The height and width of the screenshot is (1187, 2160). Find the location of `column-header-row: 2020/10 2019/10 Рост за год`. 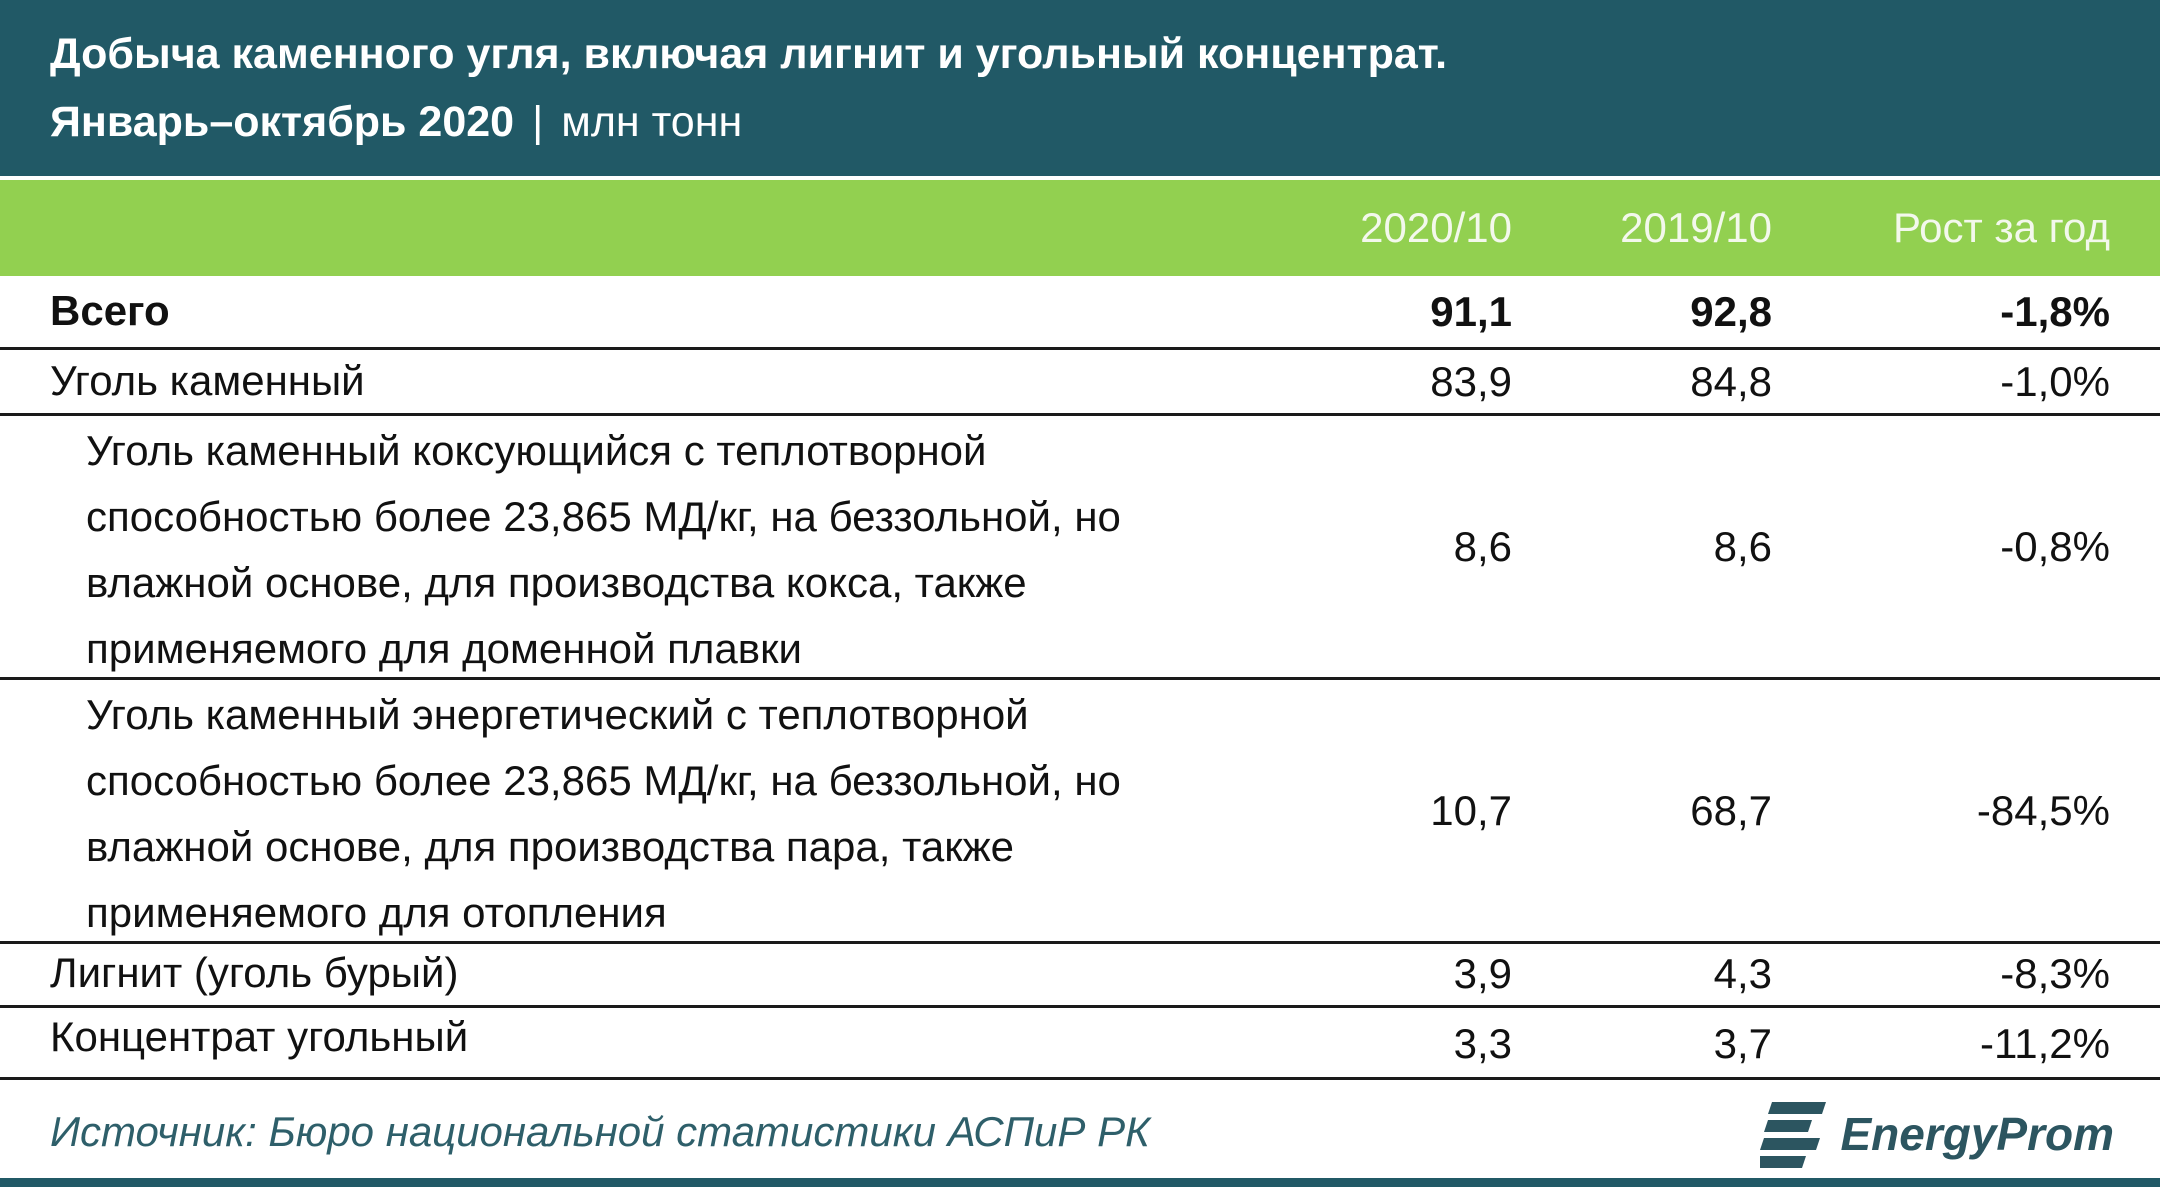

column-header-row: 2020/10 2019/10 Рост за год is located at coordinates (1080, 228).